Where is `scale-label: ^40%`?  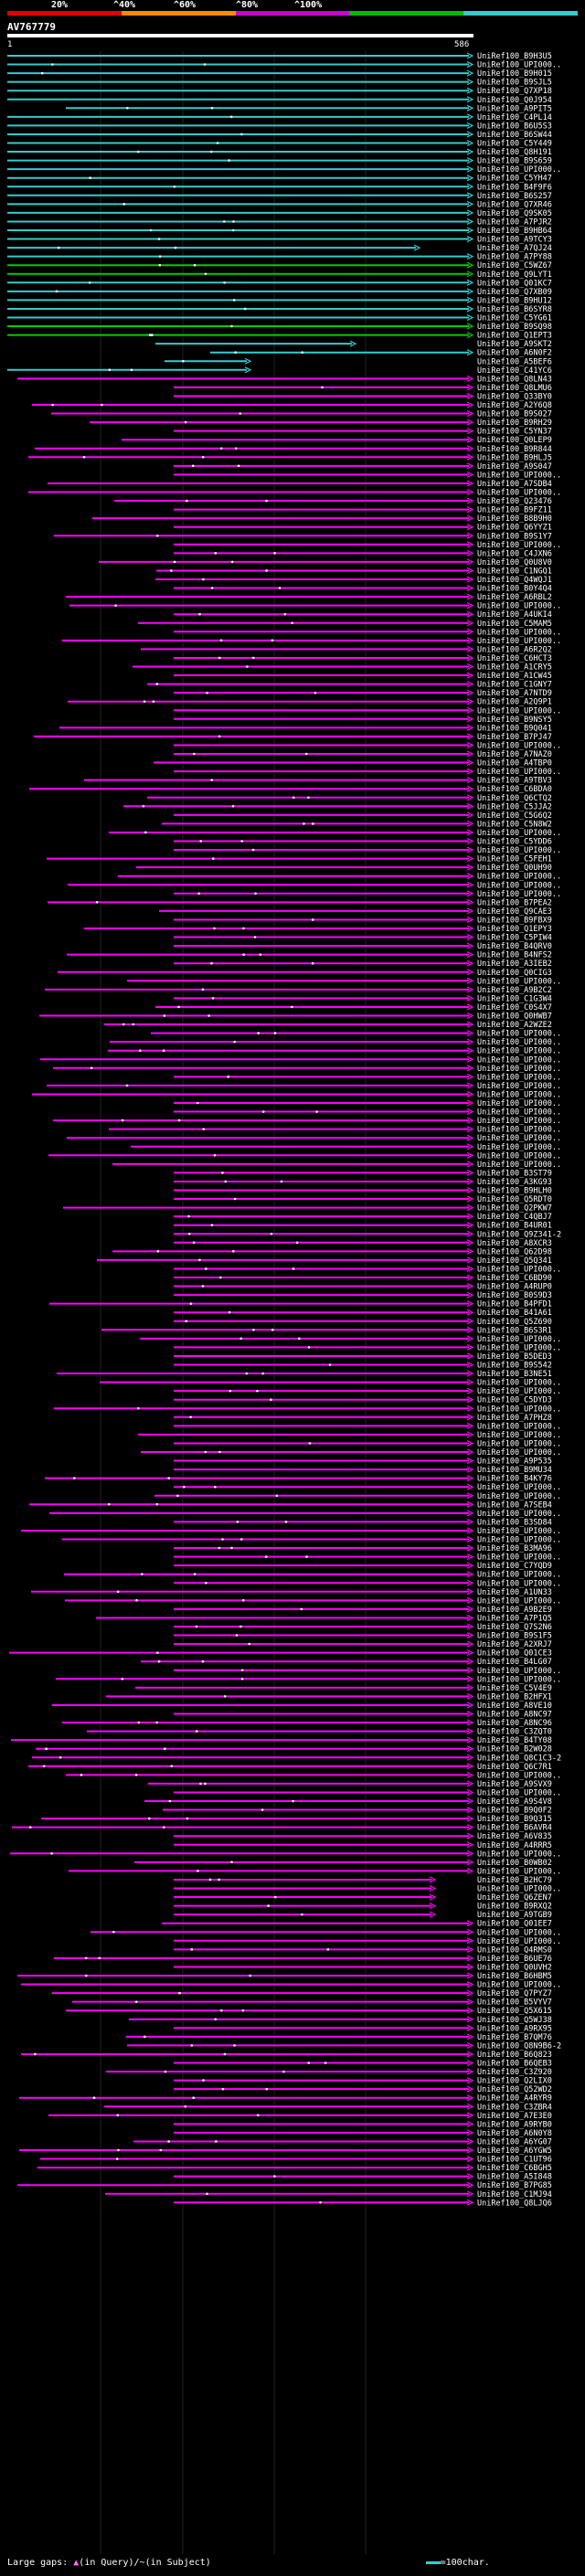 scale-label: ^40% is located at coordinates (125, 5).